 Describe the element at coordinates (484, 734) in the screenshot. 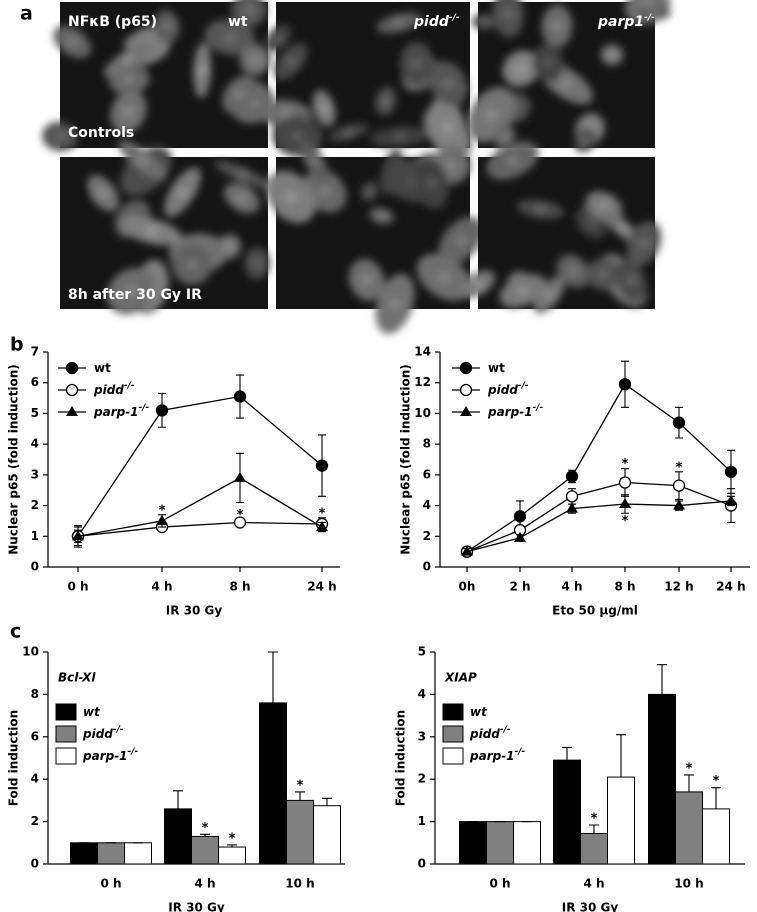

I see `legend-label-base: pidd` at that location.